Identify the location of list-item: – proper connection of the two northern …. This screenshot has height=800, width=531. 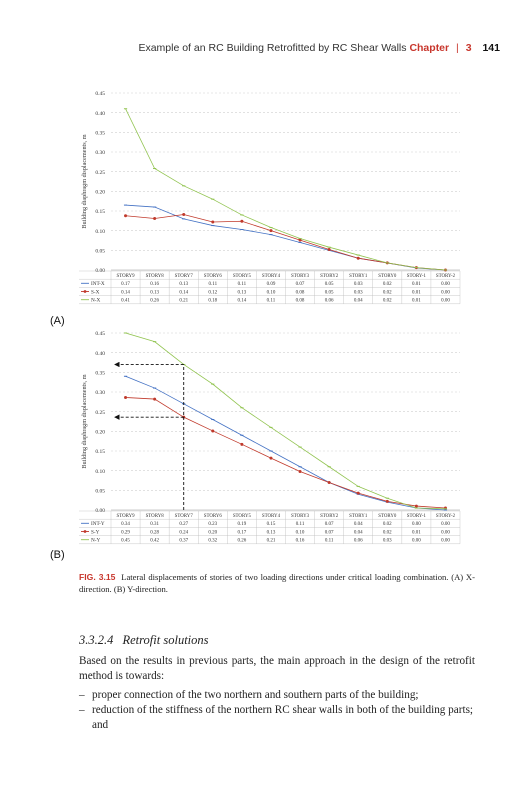
(277, 695).